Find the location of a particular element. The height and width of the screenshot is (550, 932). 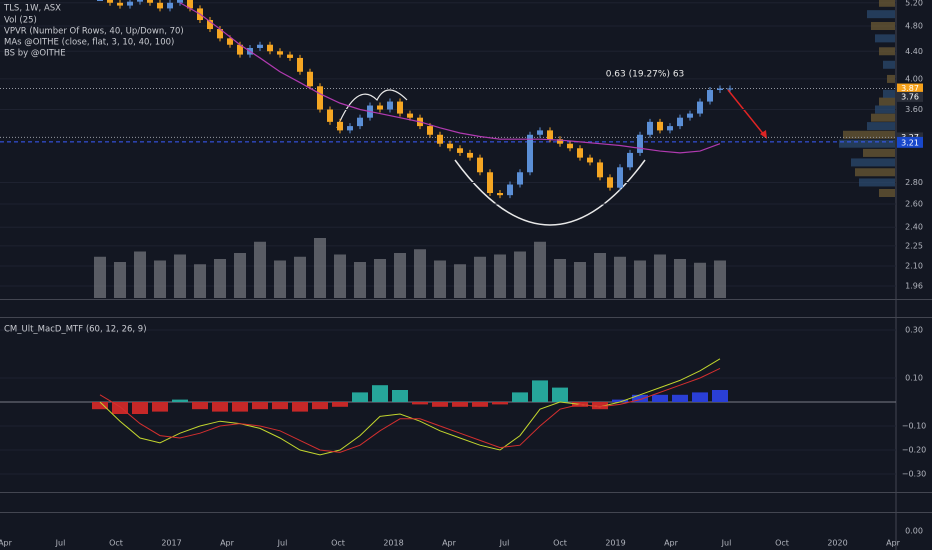

shoulder-curve is located at coordinates (372, 109).